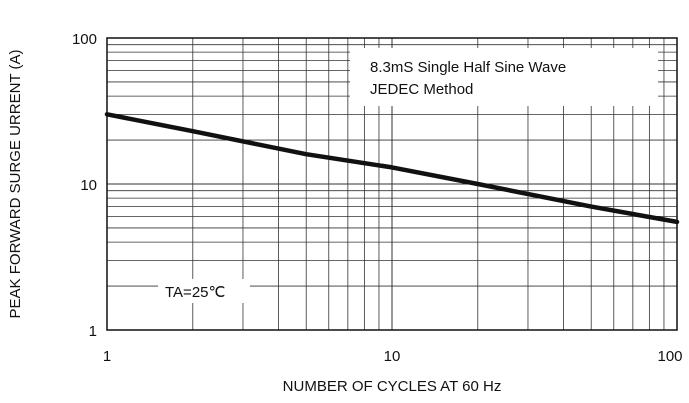 The width and height of the screenshot is (689, 403). Describe the element at coordinates (392, 356) in the screenshot. I see `x-tick-label-10: 10` at that location.